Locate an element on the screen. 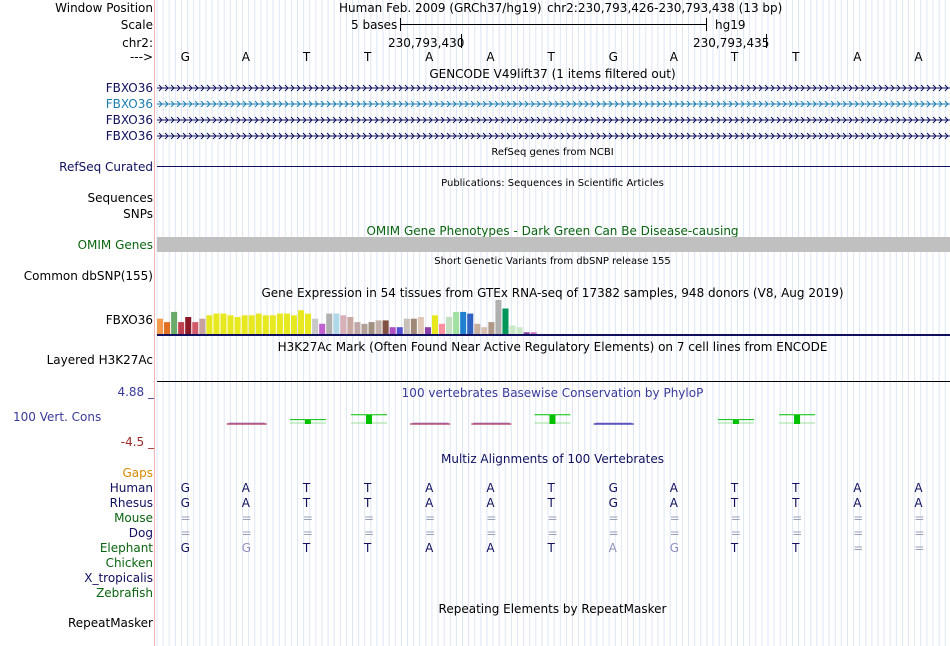  species-label: Chicken is located at coordinates (129, 563).